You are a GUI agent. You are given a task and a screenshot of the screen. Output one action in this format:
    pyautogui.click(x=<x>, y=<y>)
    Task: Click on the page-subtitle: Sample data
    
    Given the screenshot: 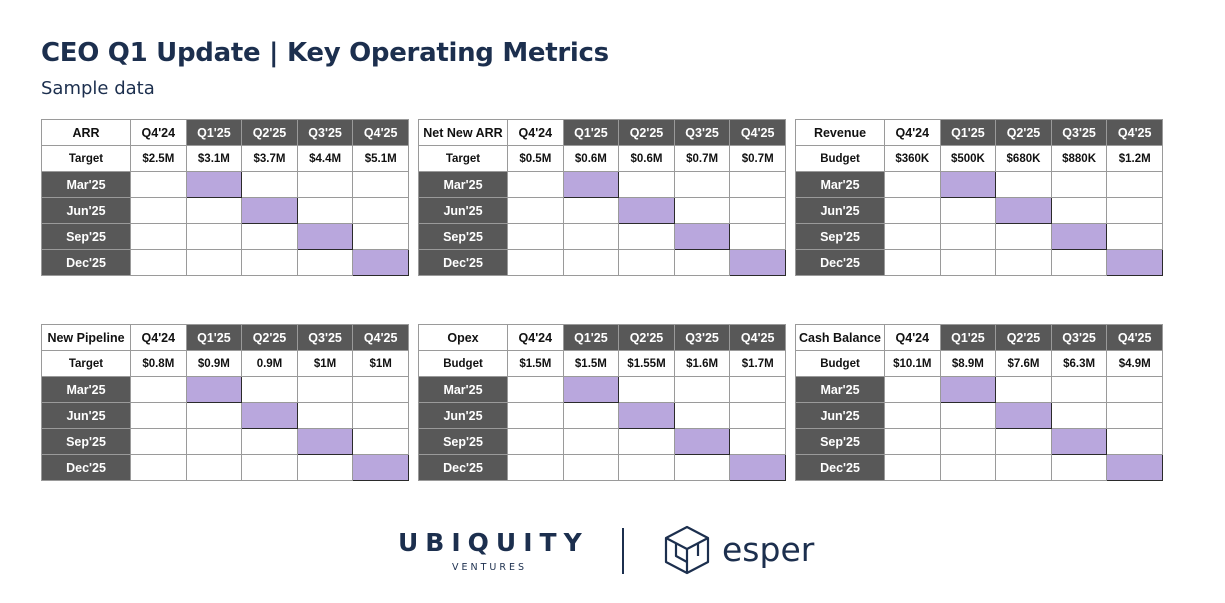 What is the action you would take?
    pyautogui.click(x=98, y=88)
    